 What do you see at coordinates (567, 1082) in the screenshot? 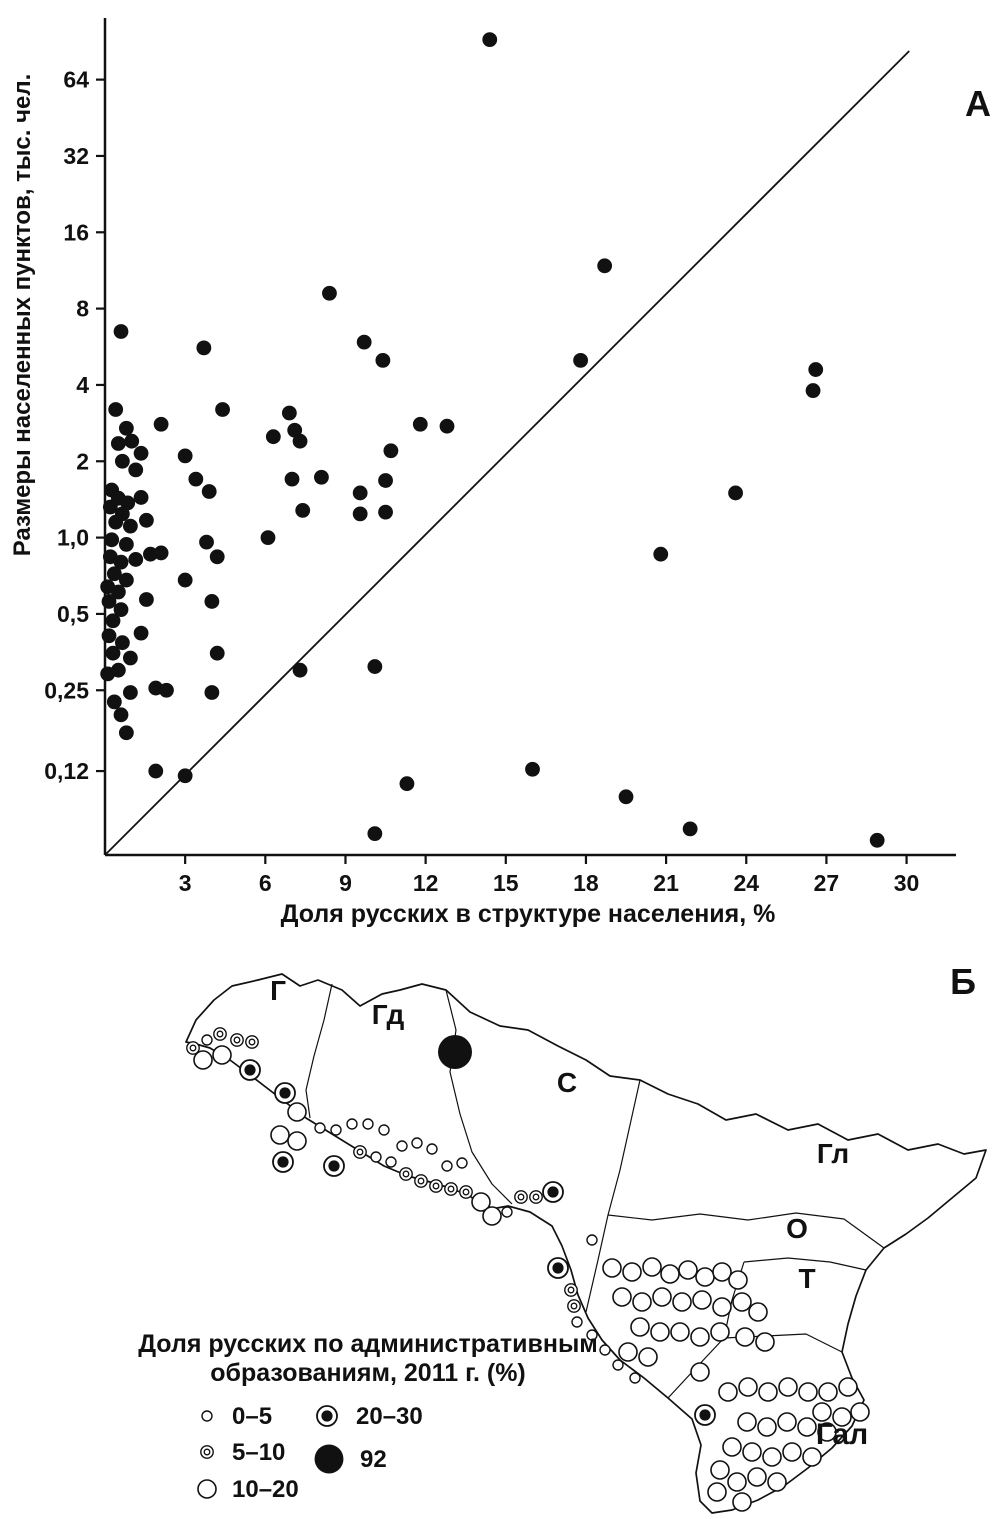
I see `region-label-с: С` at bounding box center [567, 1082].